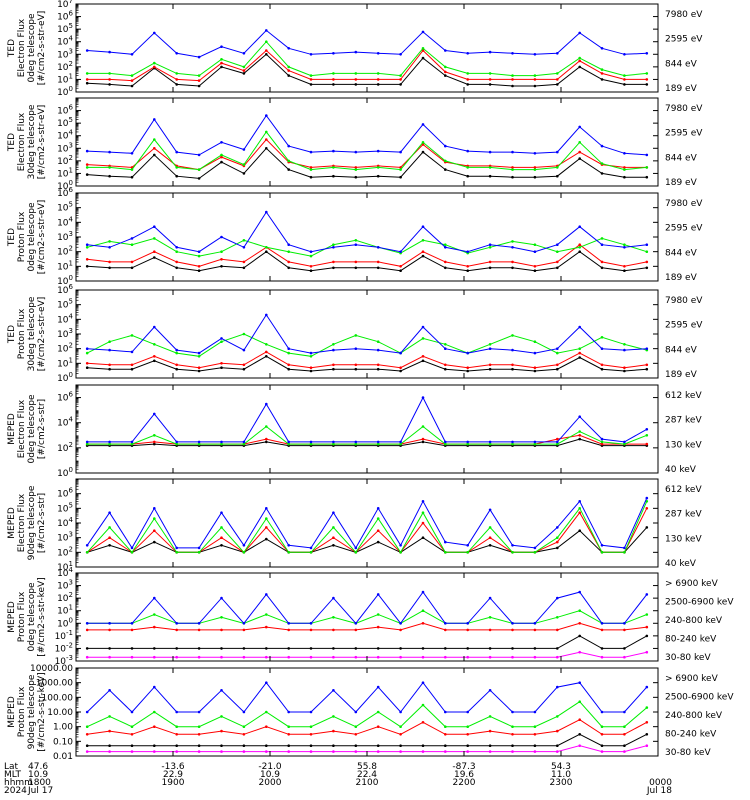  What do you see at coordinates (367, 435) in the screenshot?
I see `series-line-130-kev` at bounding box center [367, 435].